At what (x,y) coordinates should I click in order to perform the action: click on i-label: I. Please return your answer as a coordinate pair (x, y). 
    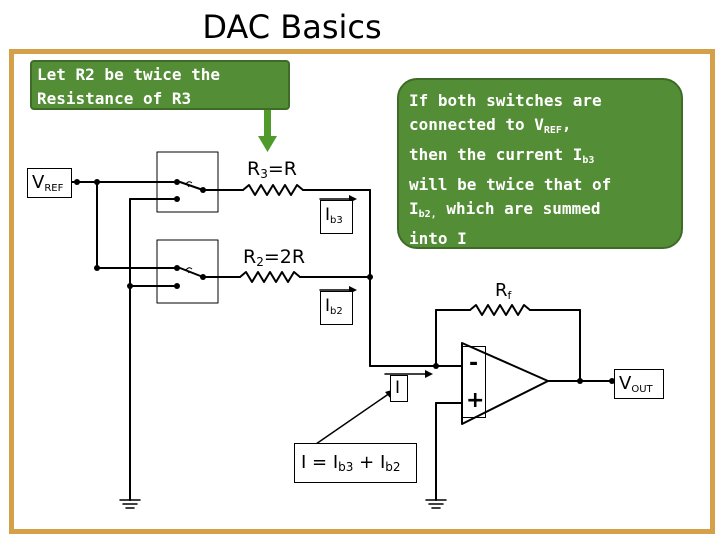
    Looking at the image, I should click on (399, 388).